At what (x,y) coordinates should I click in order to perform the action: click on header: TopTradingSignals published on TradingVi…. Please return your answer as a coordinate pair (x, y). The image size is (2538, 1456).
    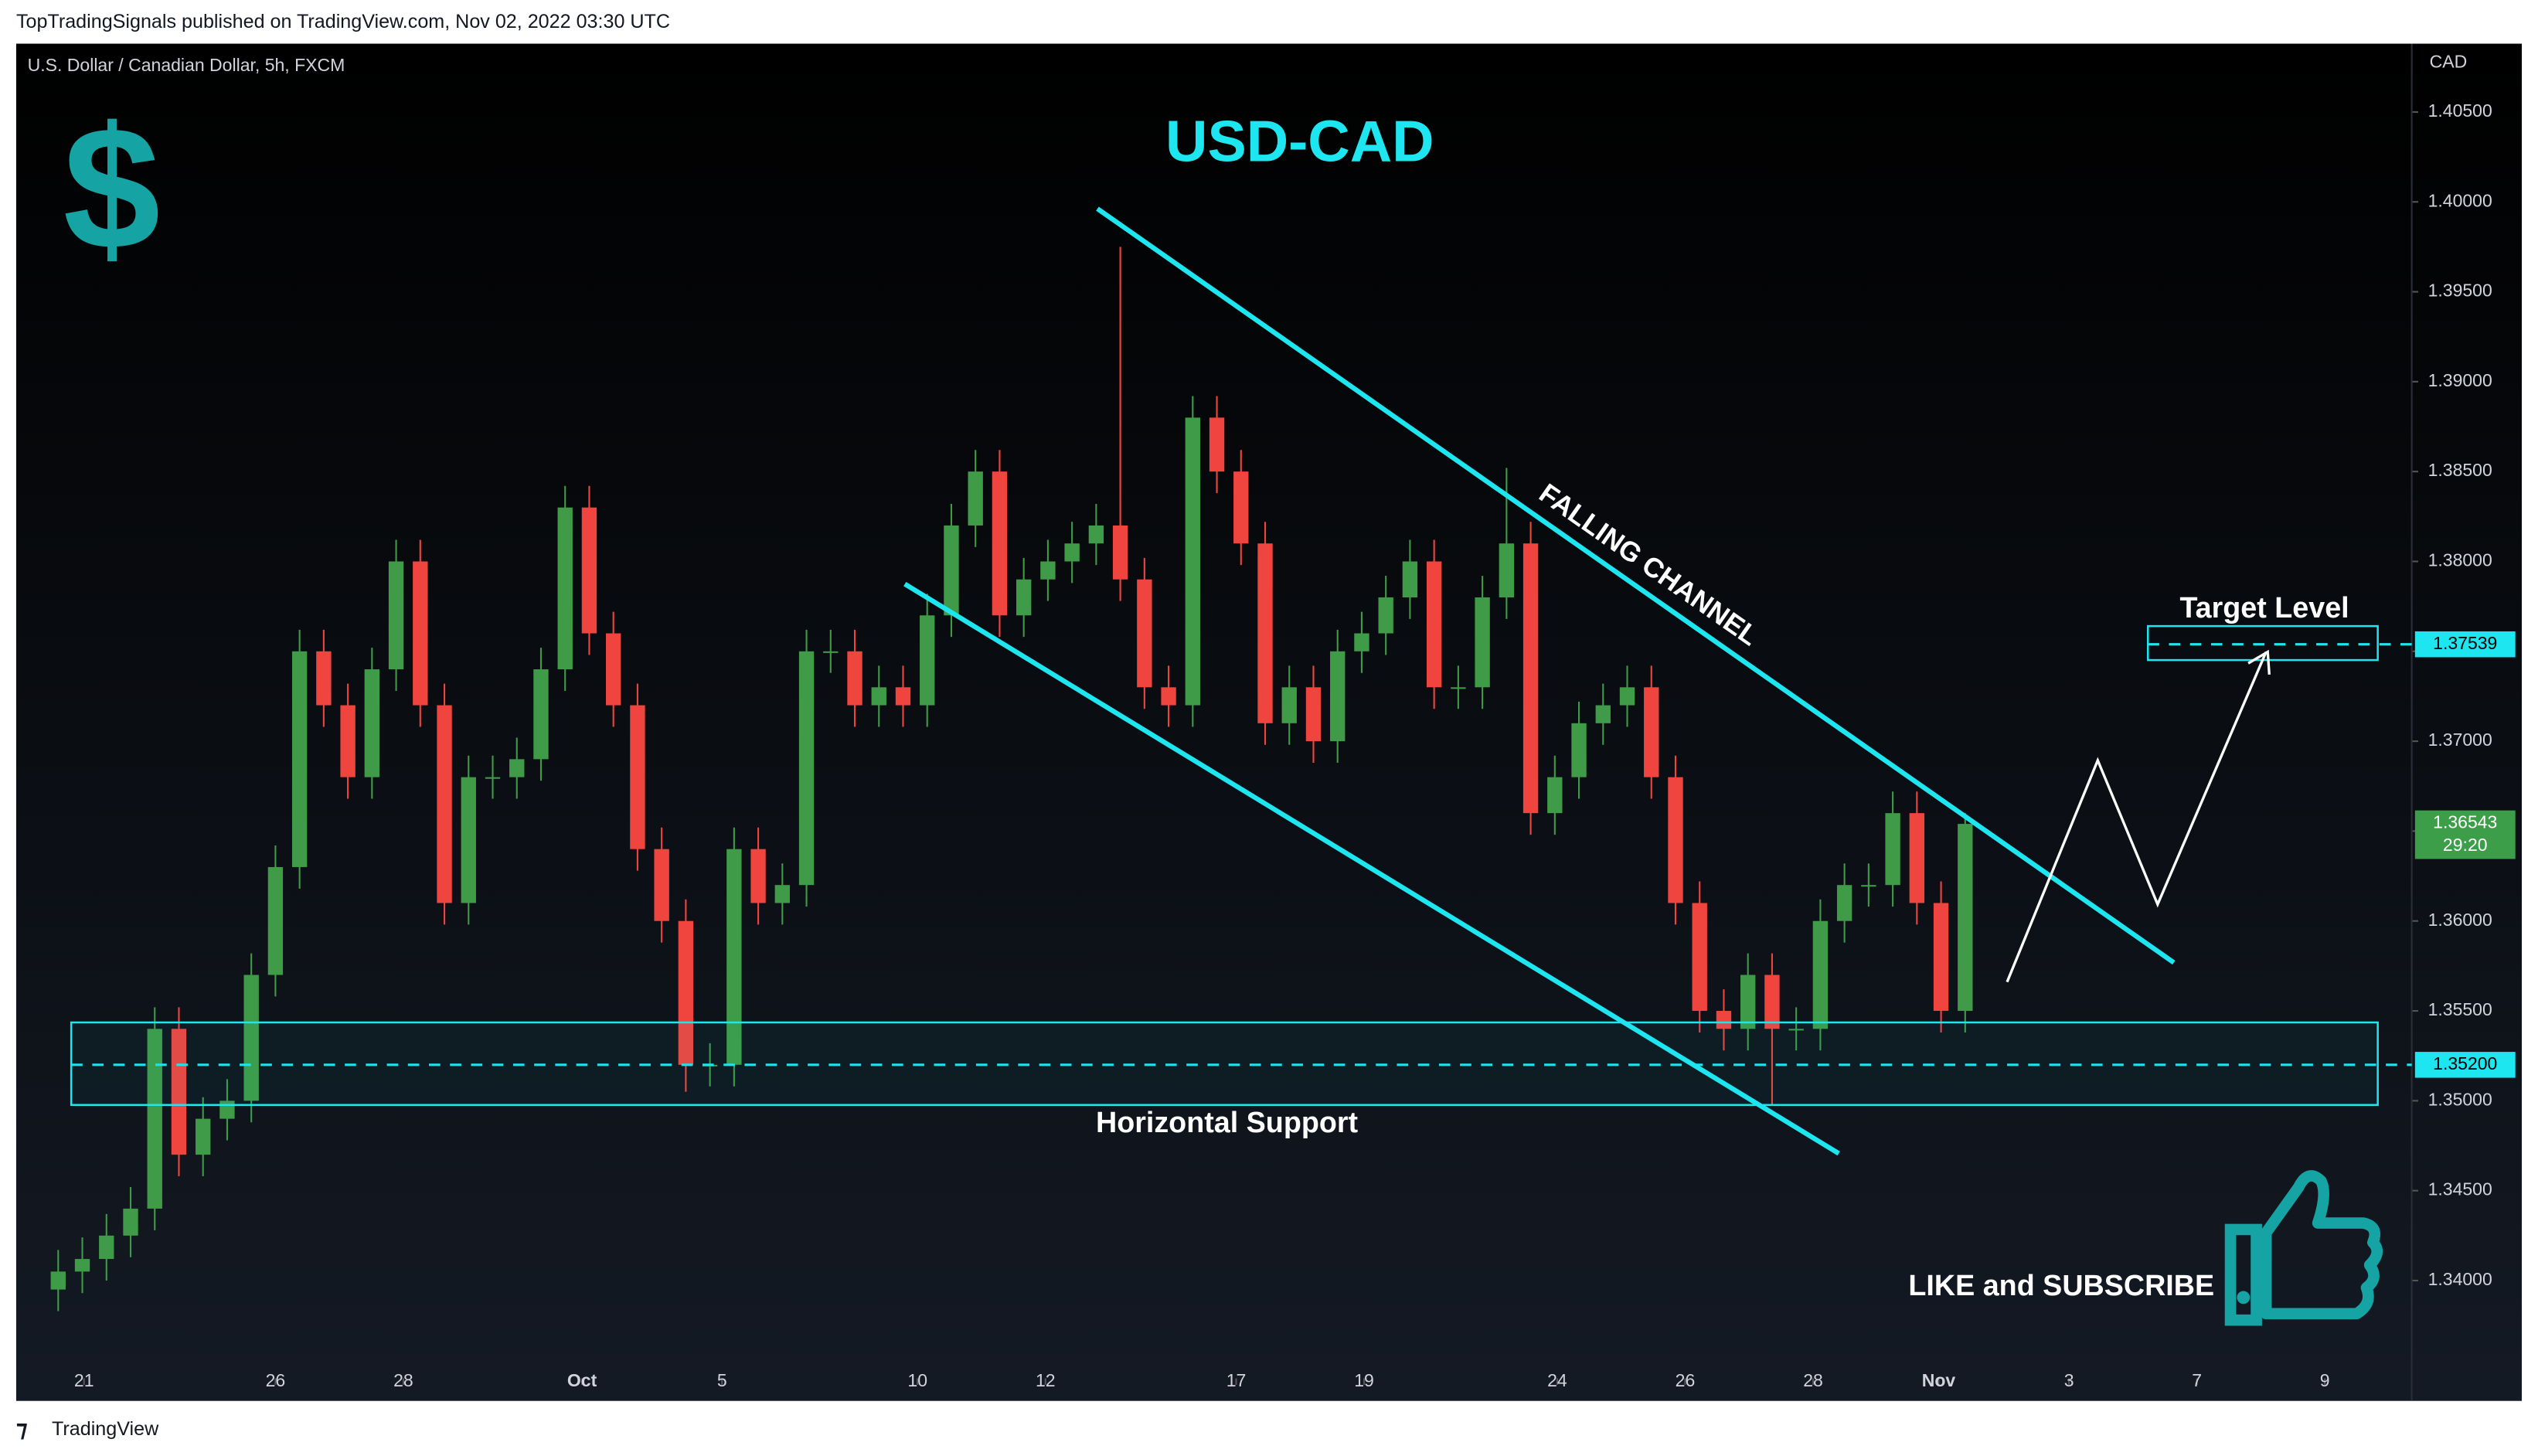
    Looking at the image, I should click on (343, 21).